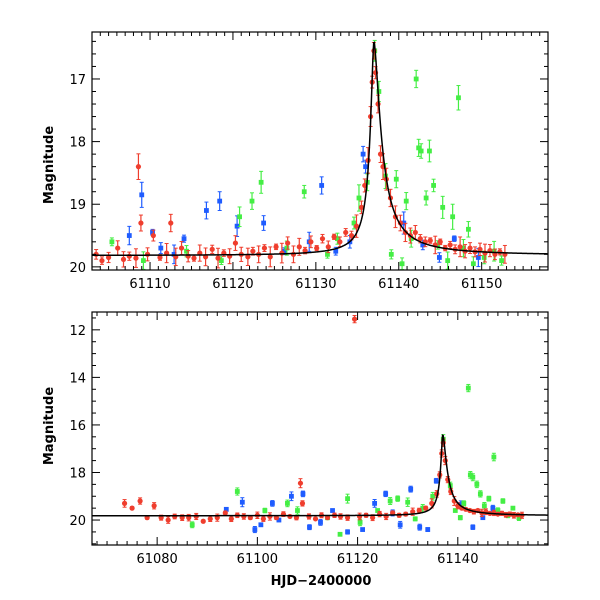 The image size is (600, 600). I want to click on x-axis-label-bottom: HJD−2400000, so click(321, 581).